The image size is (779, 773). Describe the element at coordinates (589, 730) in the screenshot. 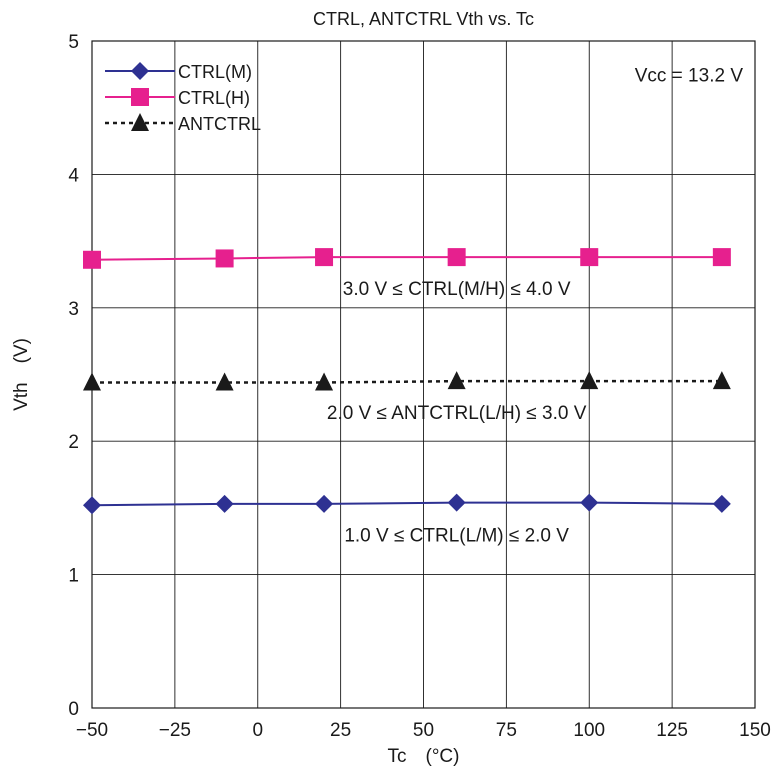

I see `x-tick-label: 100` at that location.